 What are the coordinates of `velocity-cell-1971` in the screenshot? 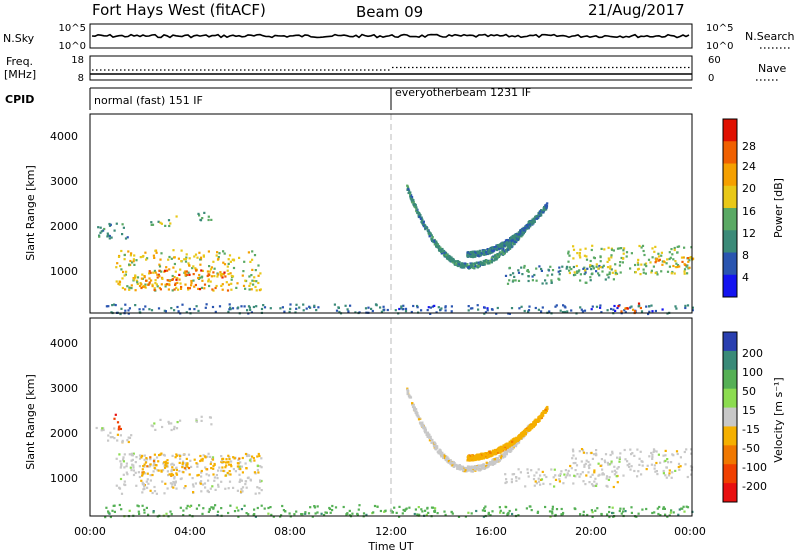 It's located at (503, 445).